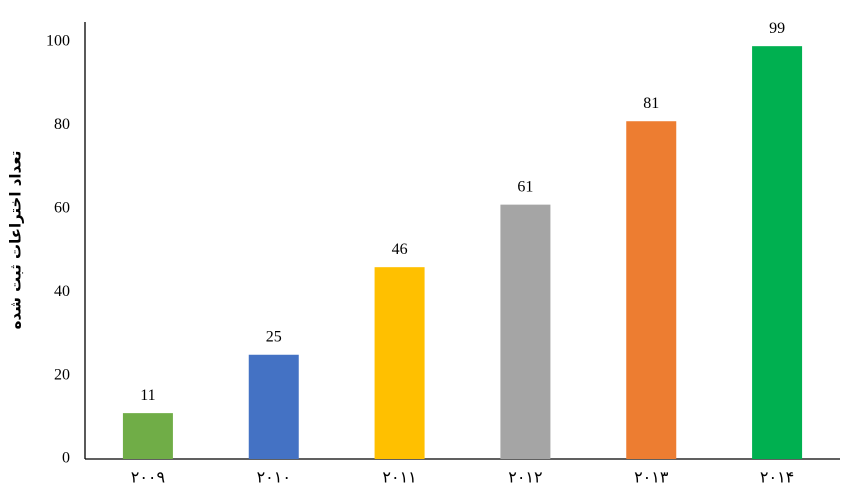 The width and height of the screenshot is (845, 500). Describe the element at coordinates (62, 124) in the screenshot. I see `y-tick-label: 80` at that location.